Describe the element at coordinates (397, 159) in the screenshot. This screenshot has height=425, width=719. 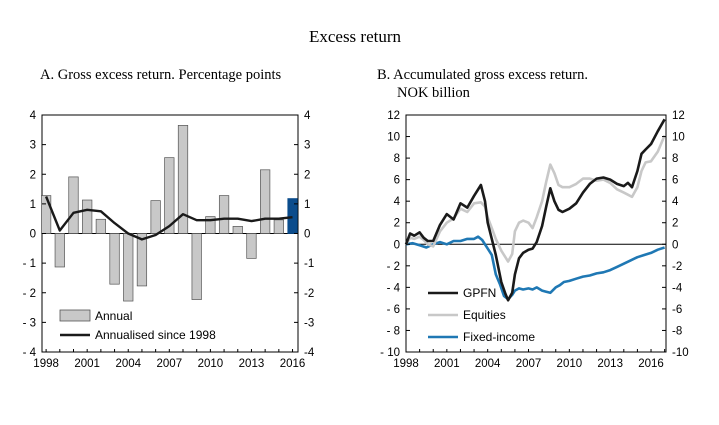
I see `y-tick-label: 8` at that location.